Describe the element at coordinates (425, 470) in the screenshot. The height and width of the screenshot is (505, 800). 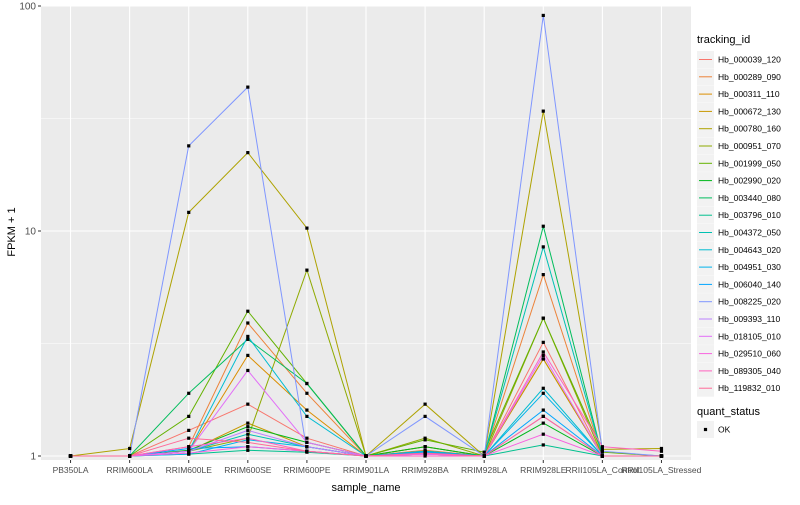
I see `x-tick-label: RRIM928BA` at that location.